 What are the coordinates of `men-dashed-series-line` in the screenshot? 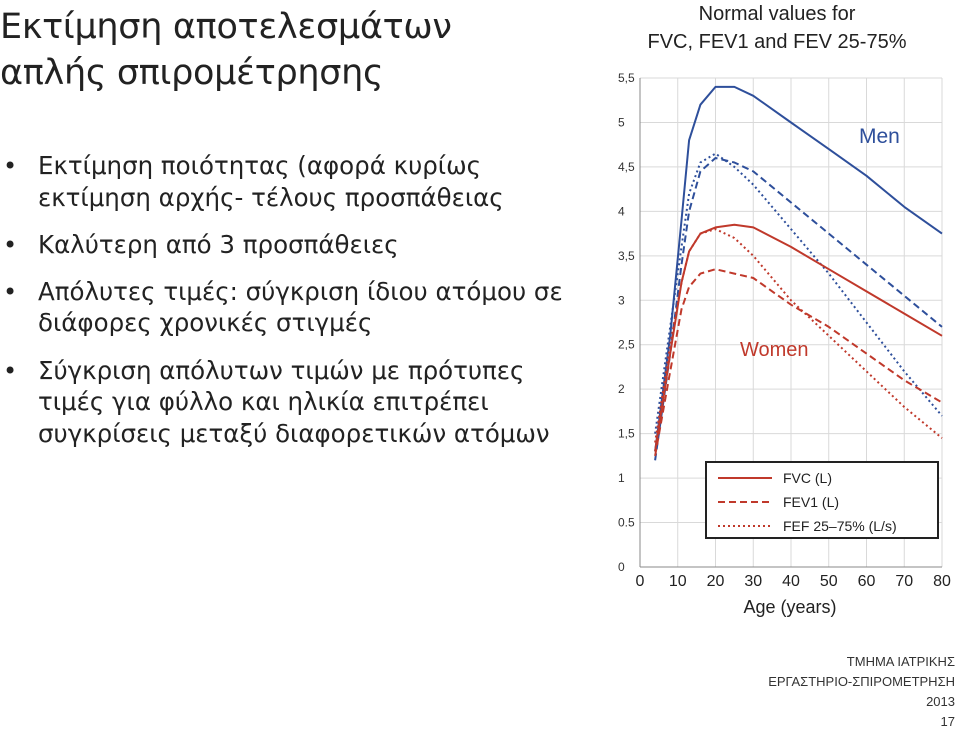 It's located at (798, 309).